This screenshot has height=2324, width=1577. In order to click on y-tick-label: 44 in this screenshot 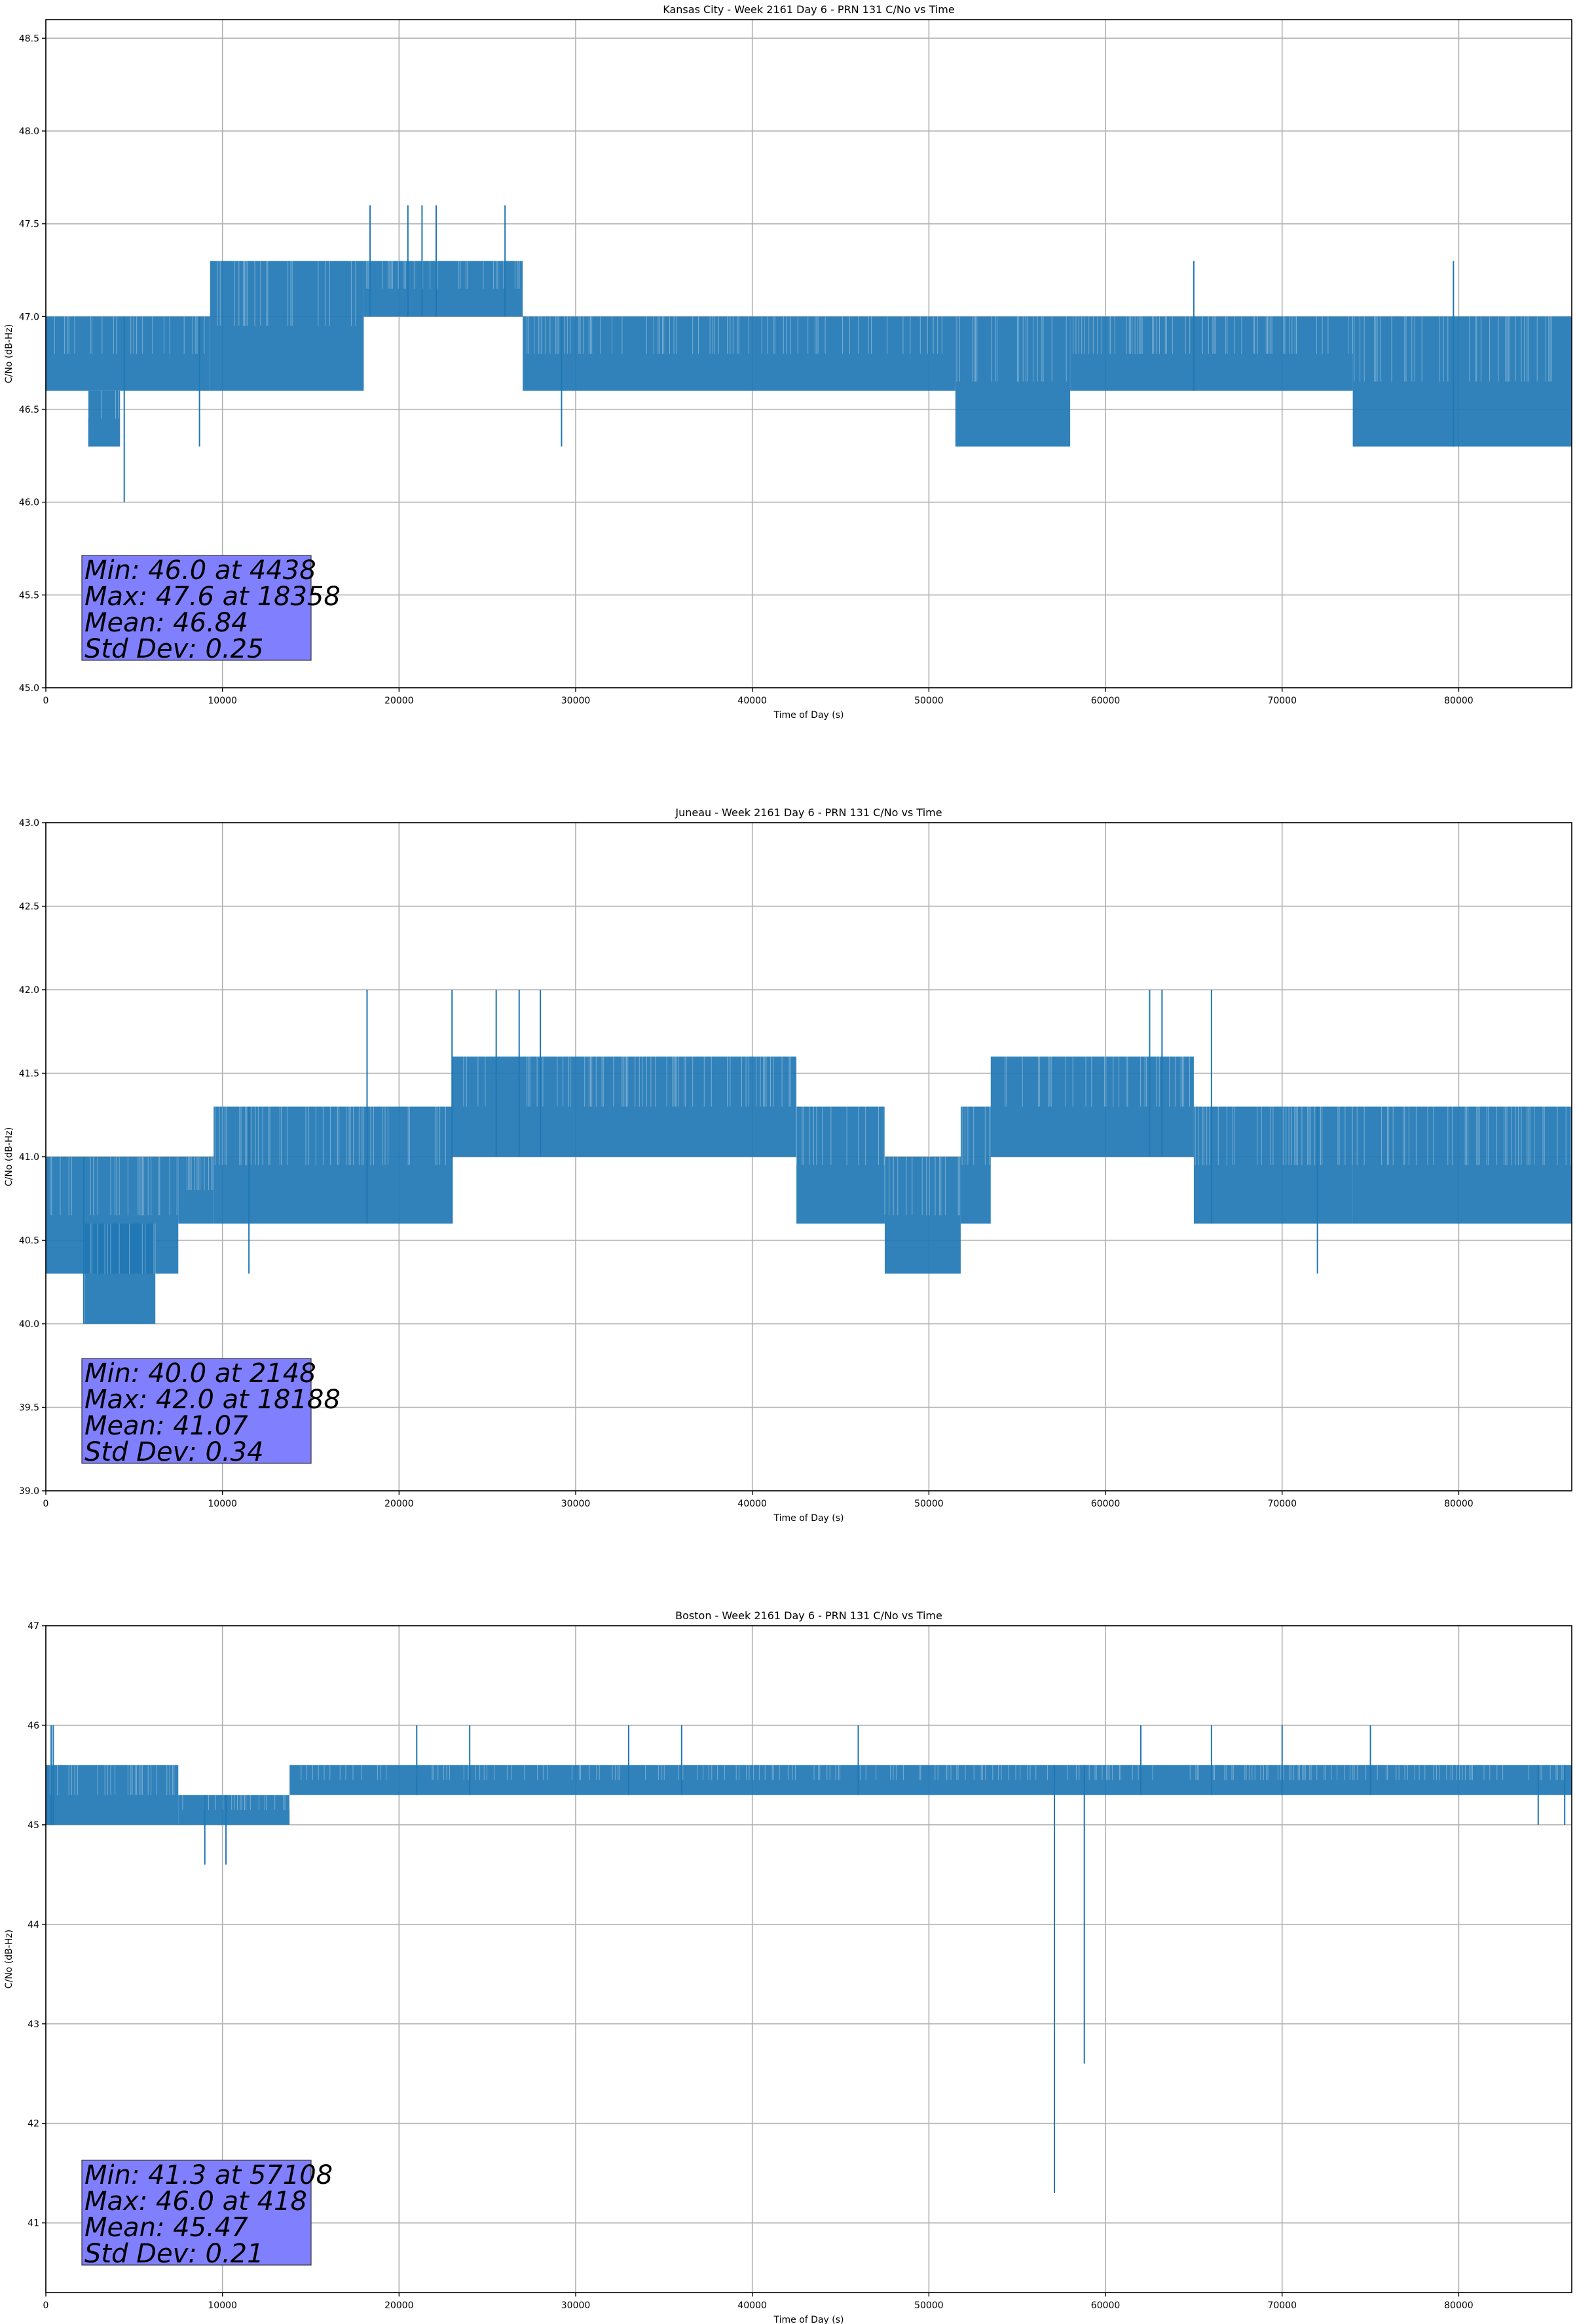, I will do `click(33, 1925)`.